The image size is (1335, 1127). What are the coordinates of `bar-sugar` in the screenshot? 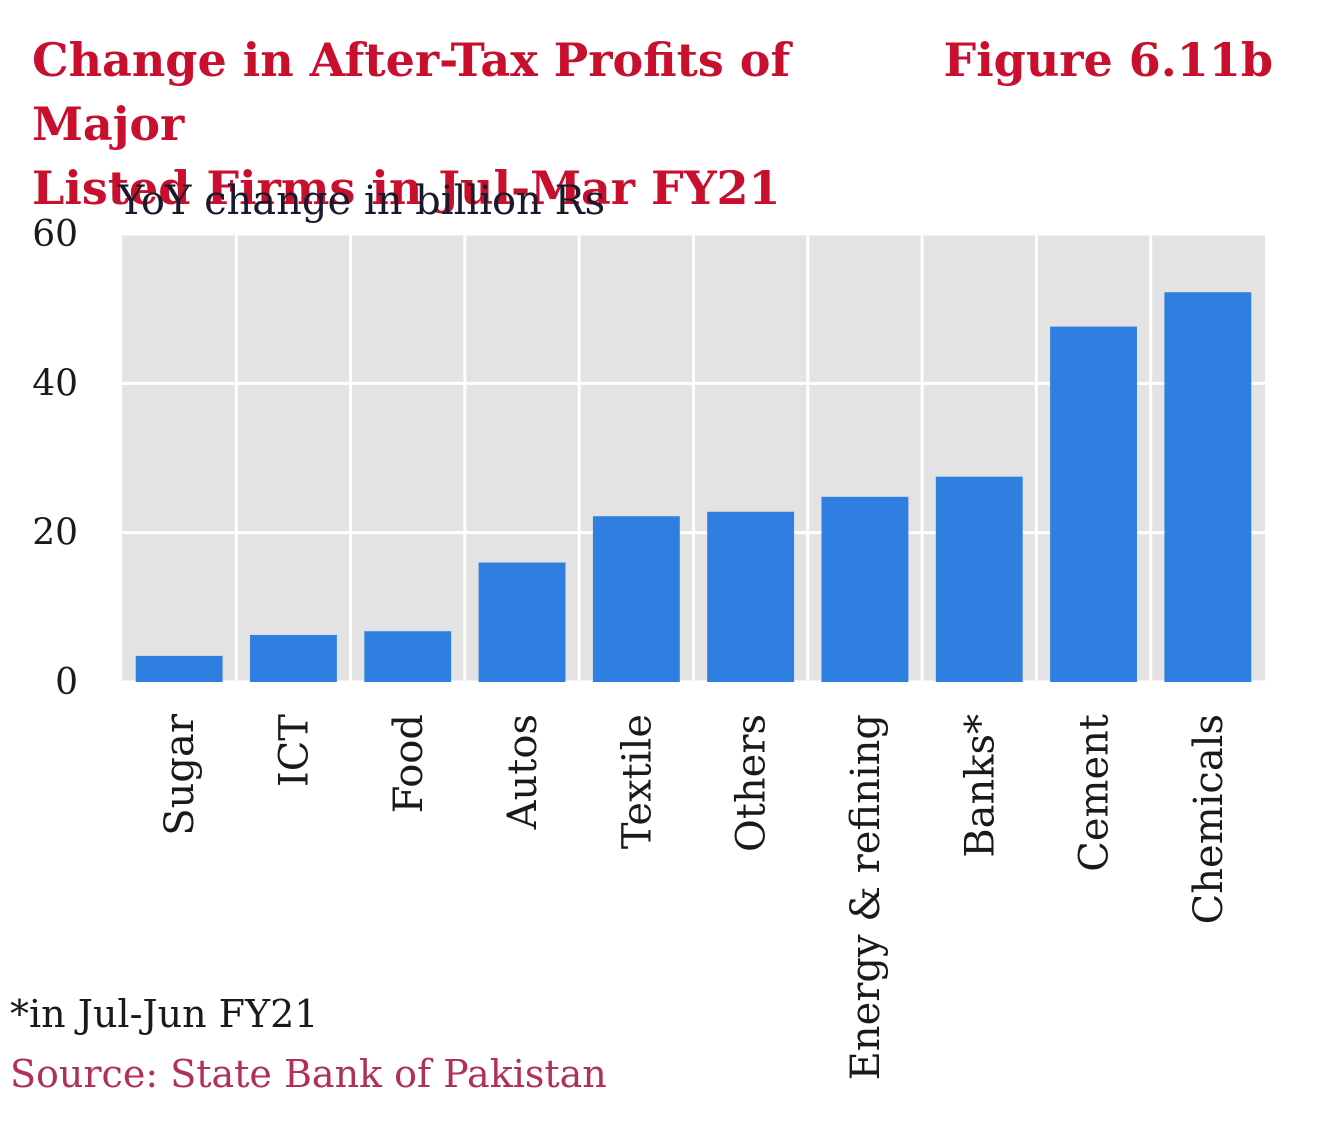 It's located at (179, 668).